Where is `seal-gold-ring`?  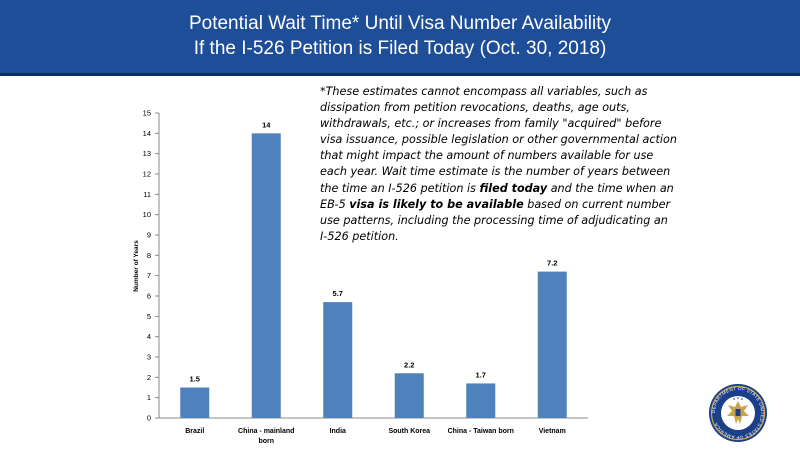 seal-gold-ring is located at coordinates (738, 413).